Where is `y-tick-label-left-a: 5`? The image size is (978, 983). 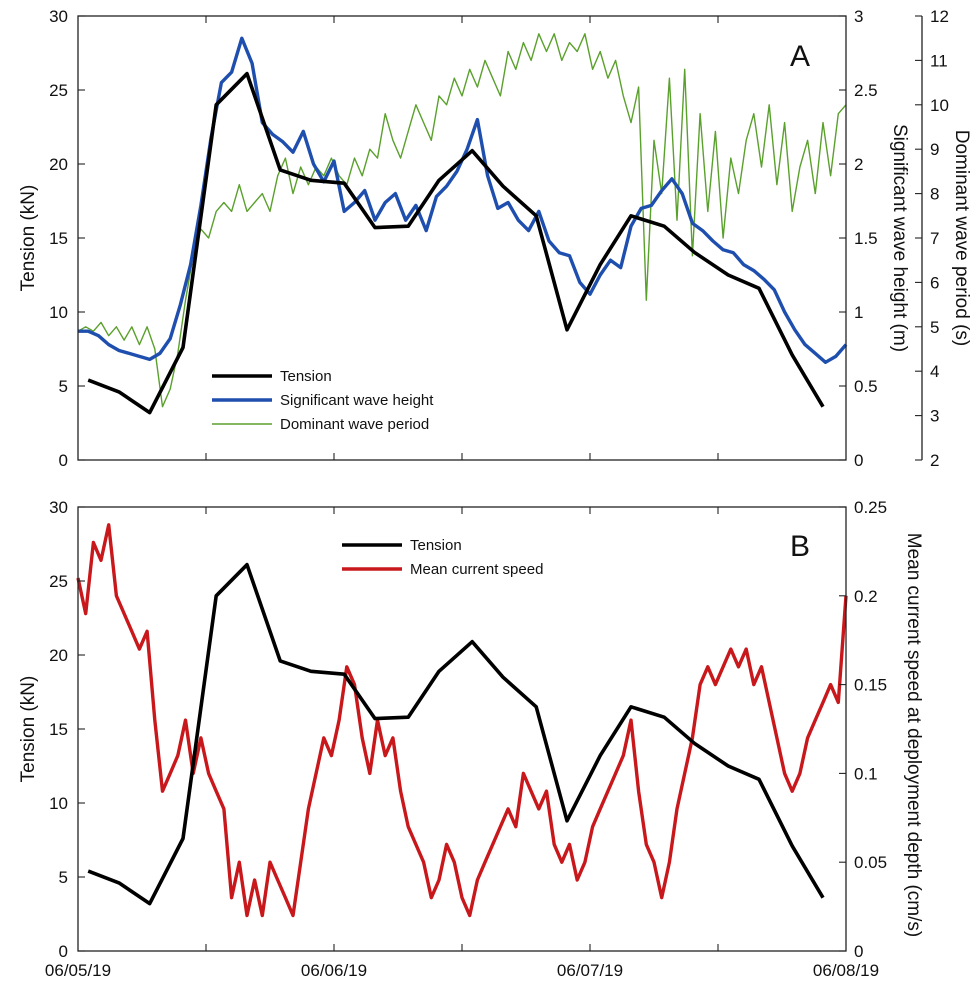
y-tick-label-left-a: 5 is located at coordinates (63, 386).